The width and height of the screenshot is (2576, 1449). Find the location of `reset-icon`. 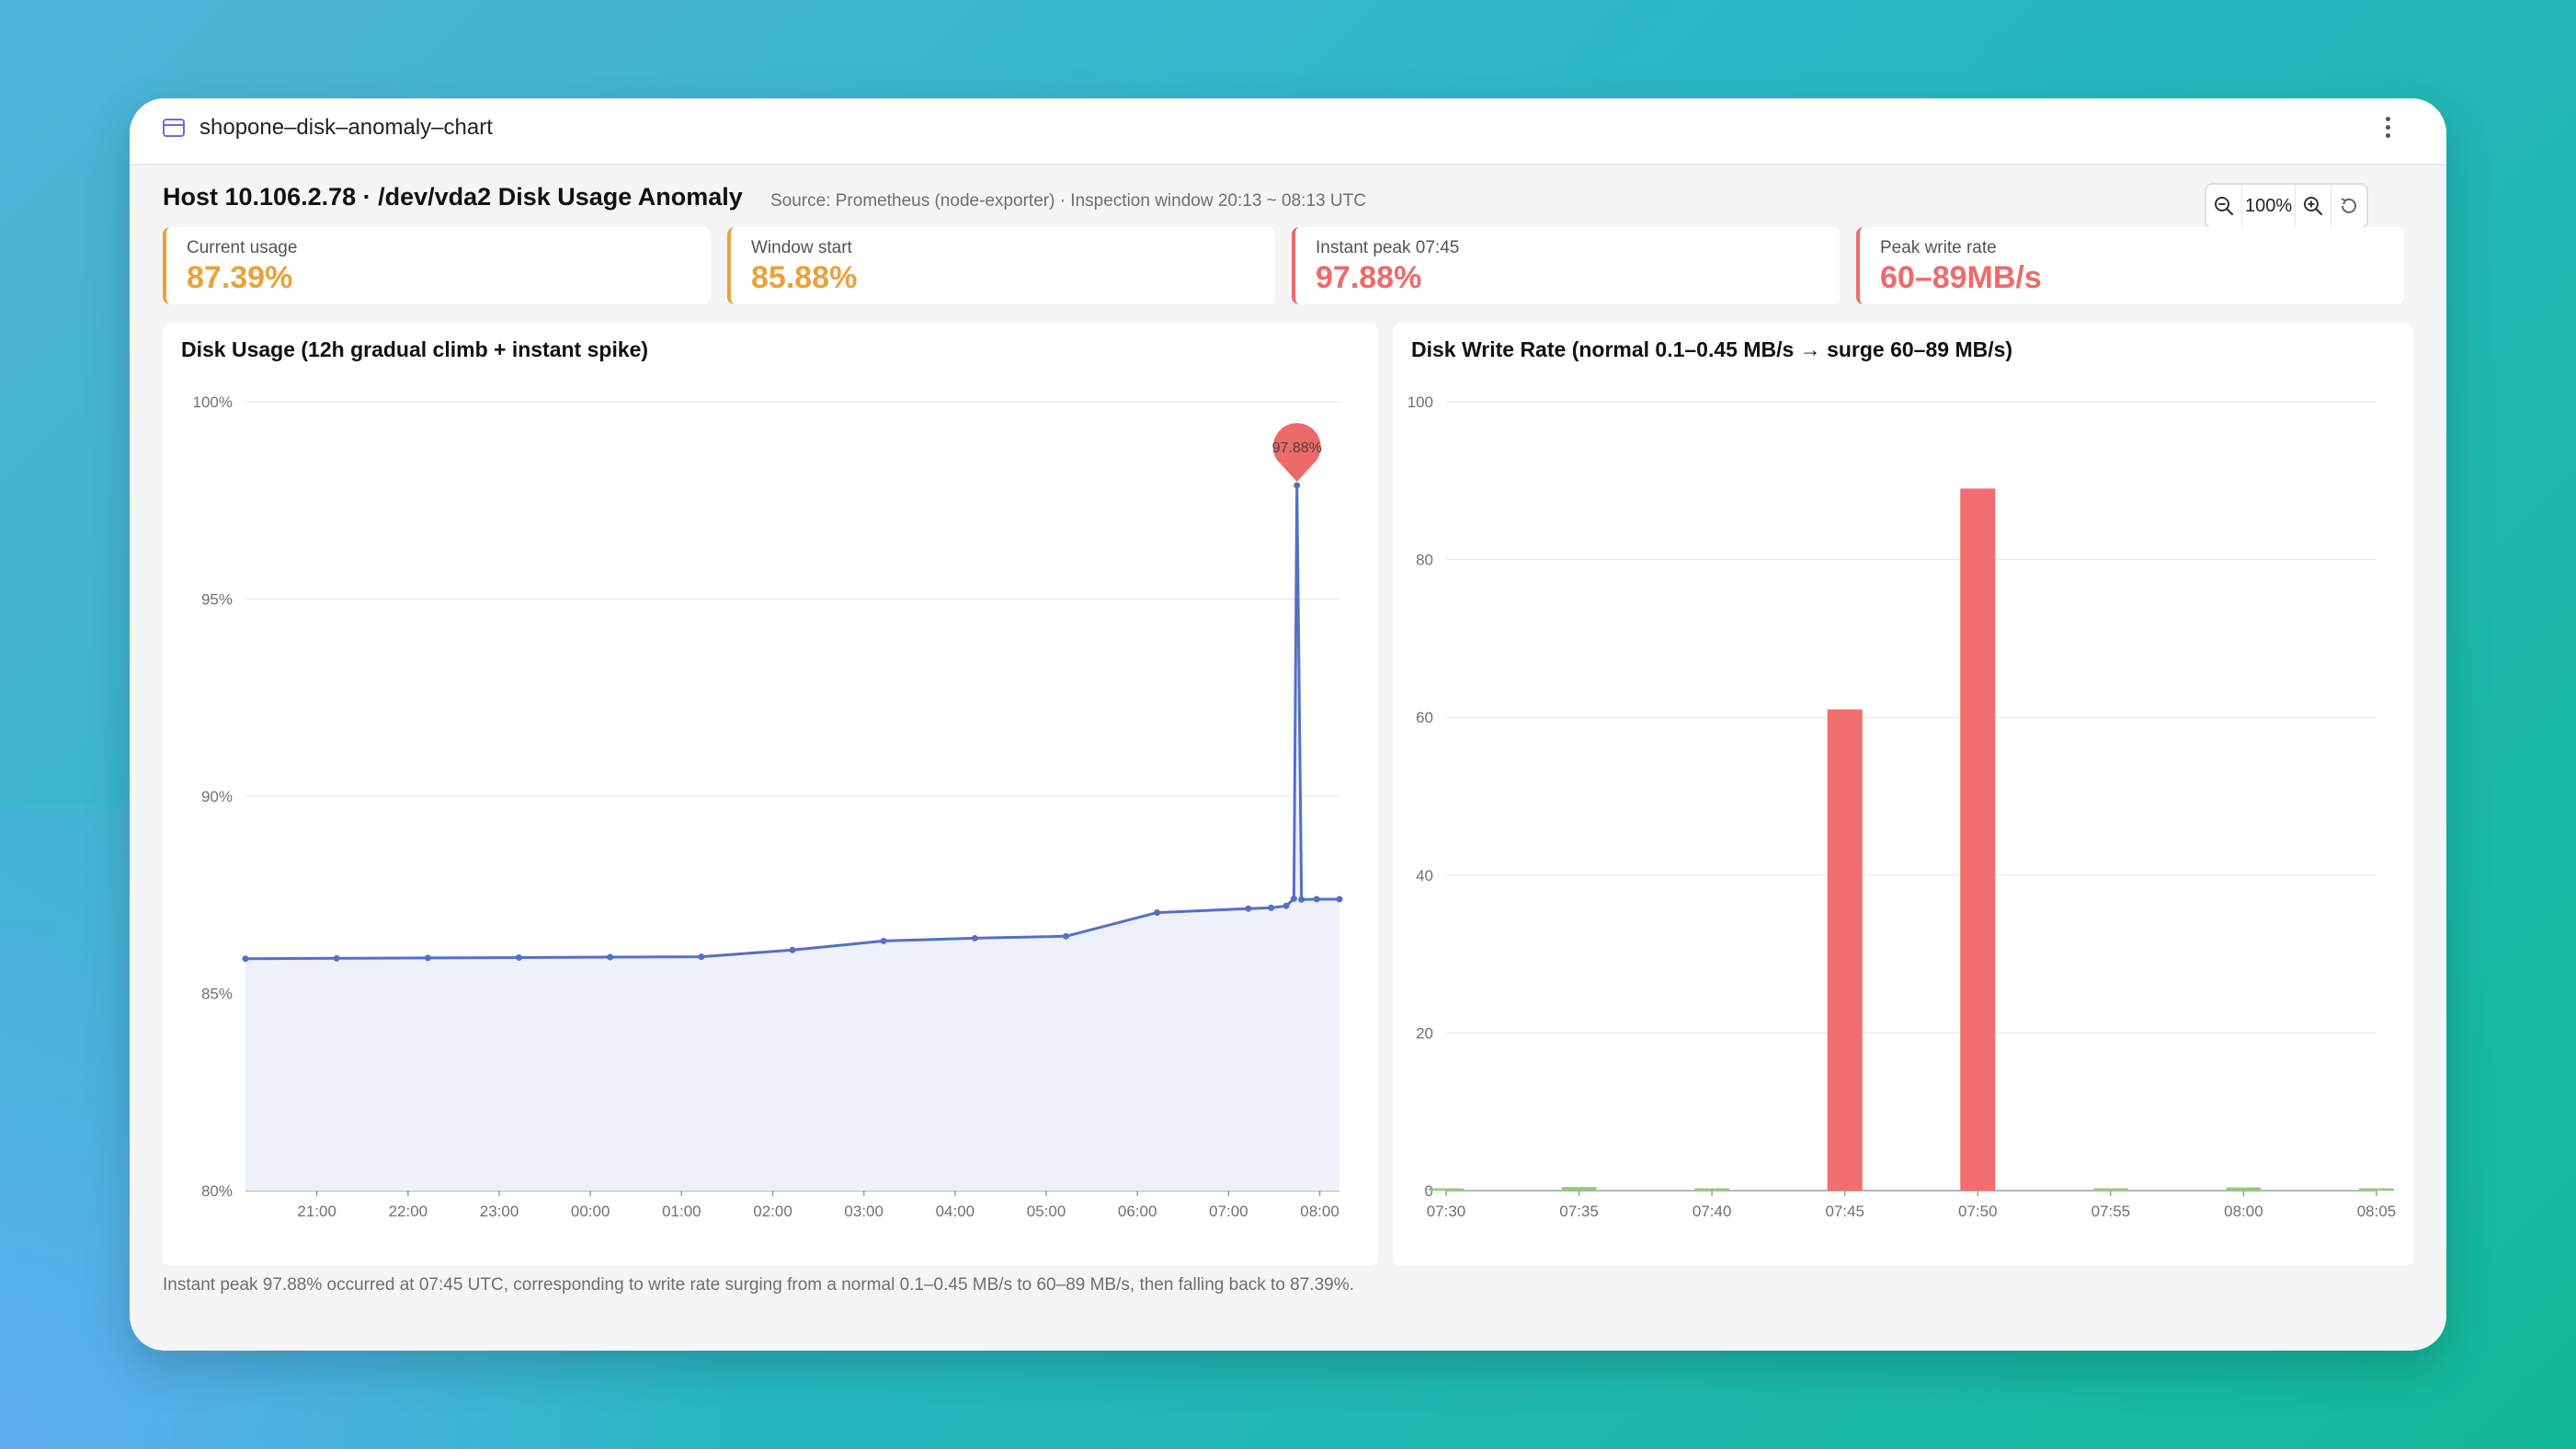

reset-icon is located at coordinates (2349, 206).